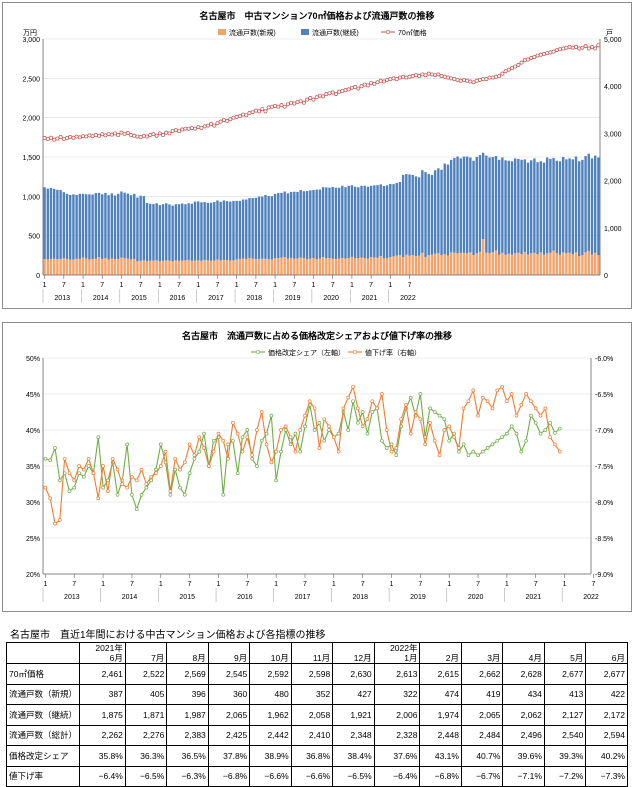  Describe the element at coordinates (187, 597) in the screenshot. I see `x-year-label: 2015` at that location.